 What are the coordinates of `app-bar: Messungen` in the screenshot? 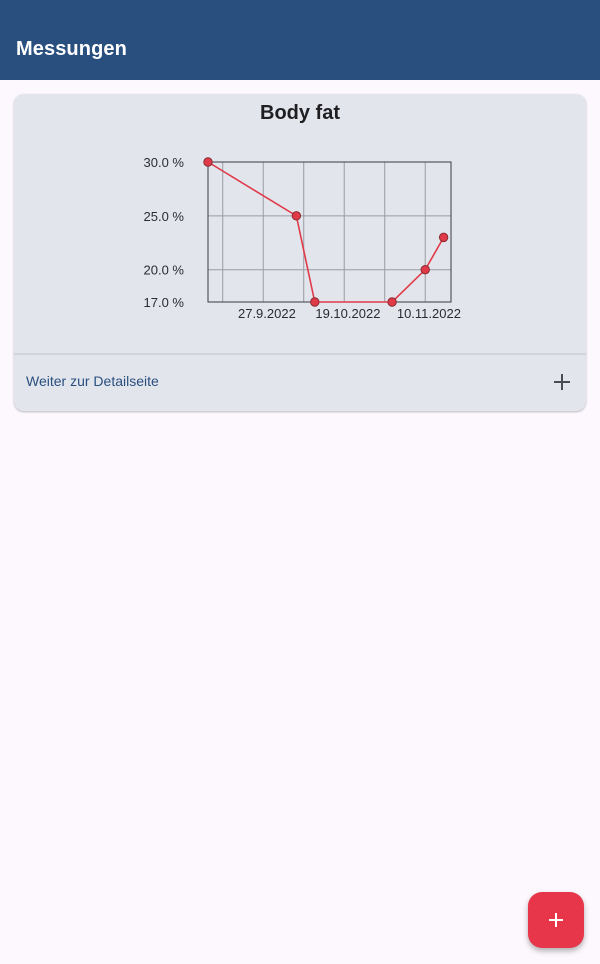 It's located at (300, 40).